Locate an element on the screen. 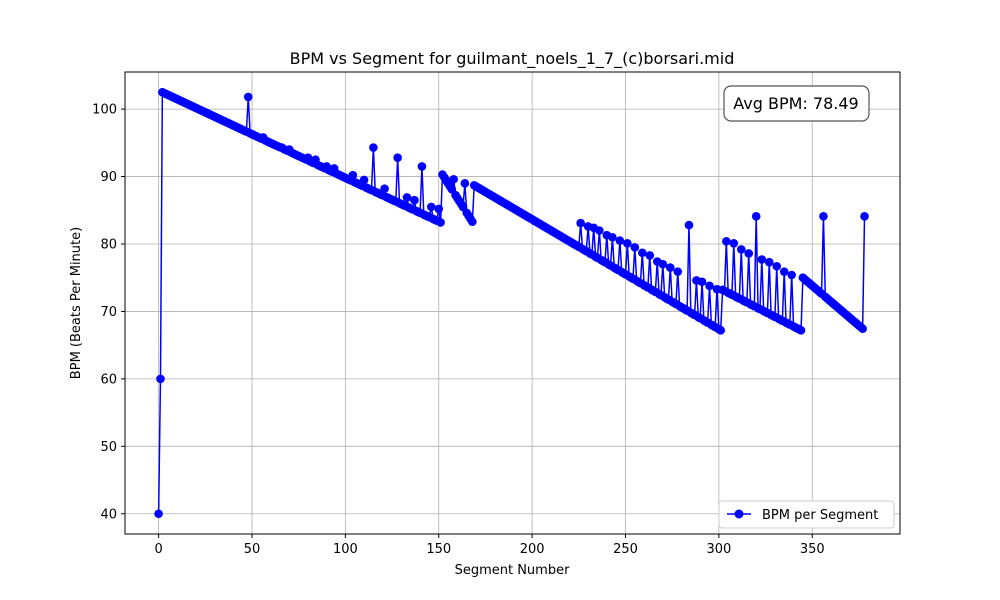  x-tick-label: 350 is located at coordinates (812, 549).